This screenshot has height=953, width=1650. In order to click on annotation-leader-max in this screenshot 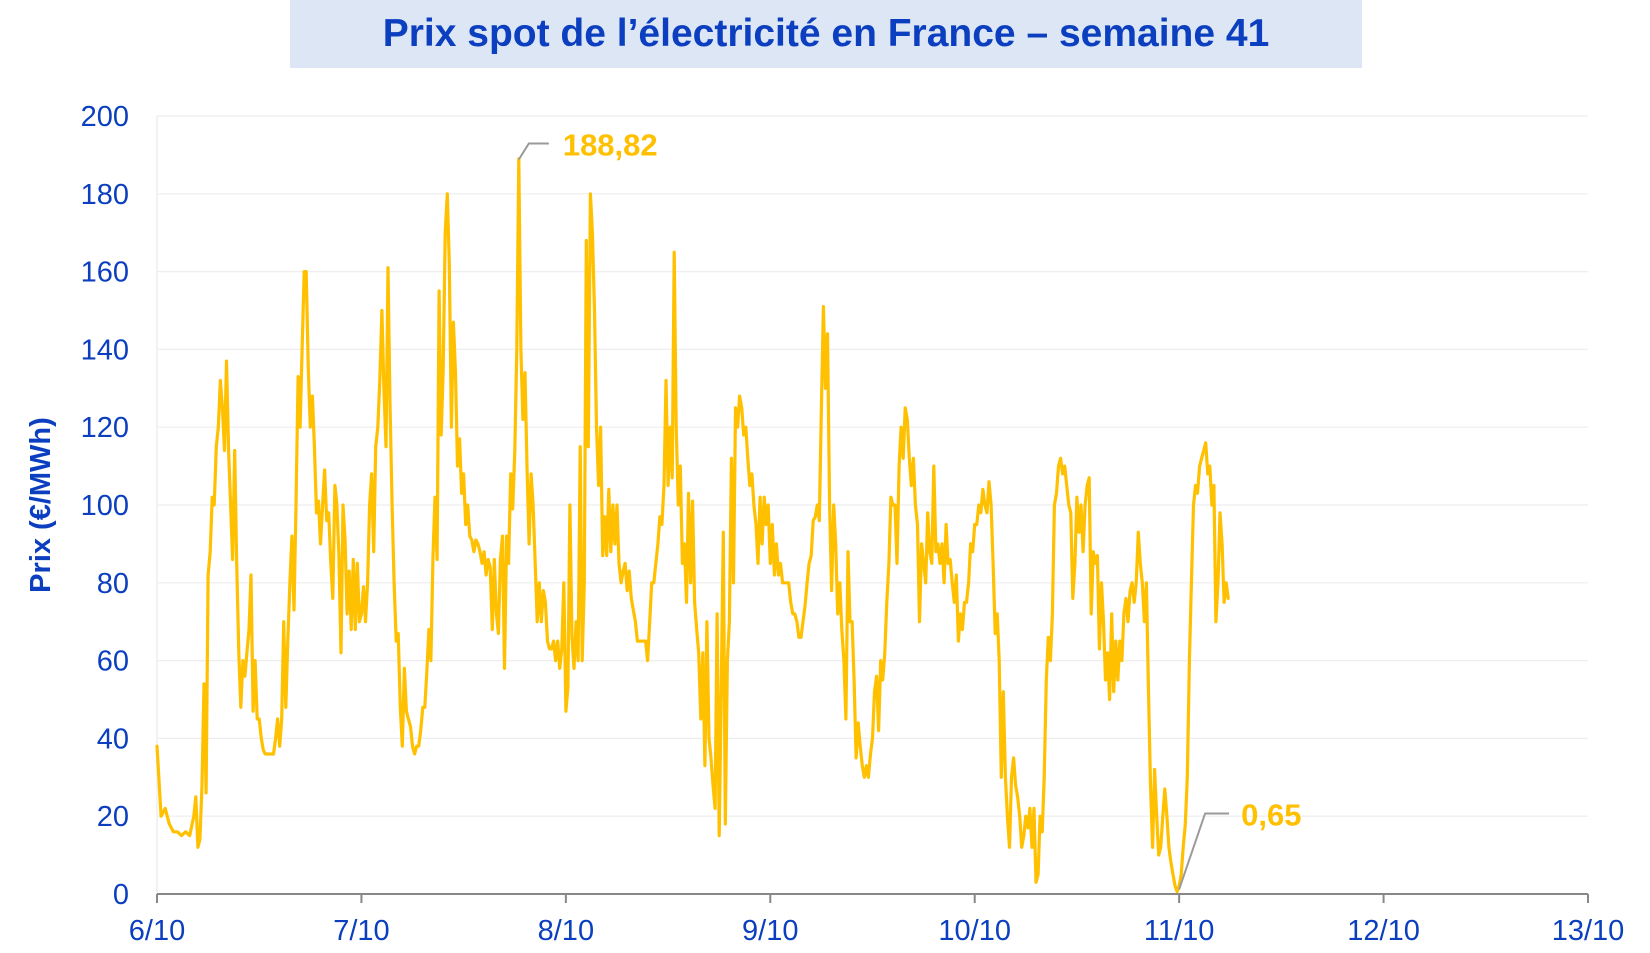, I will do `click(533, 151)`.